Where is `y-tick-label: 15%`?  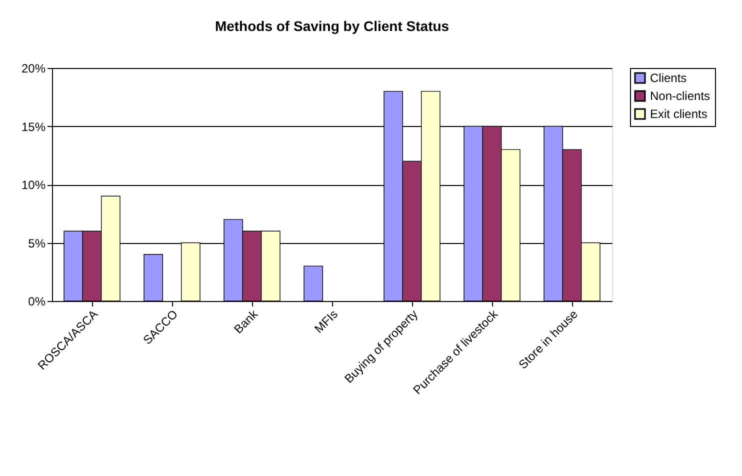 y-tick-label: 15% is located at coordinates (33, 127).